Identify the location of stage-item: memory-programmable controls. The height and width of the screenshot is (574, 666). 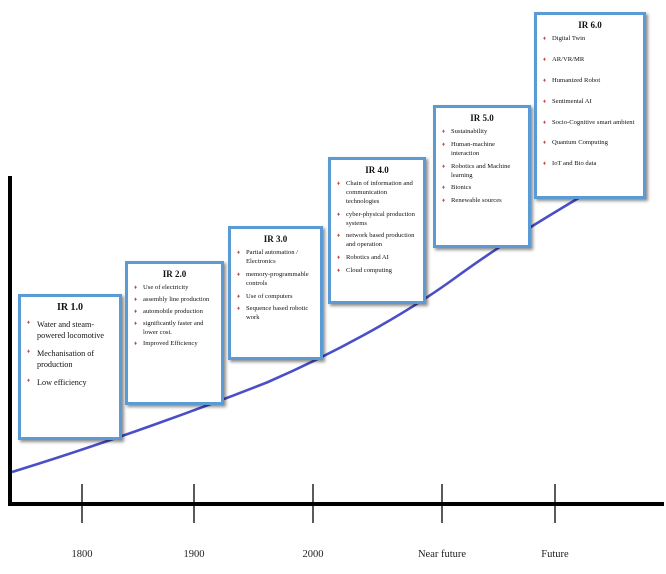
(275, 280).